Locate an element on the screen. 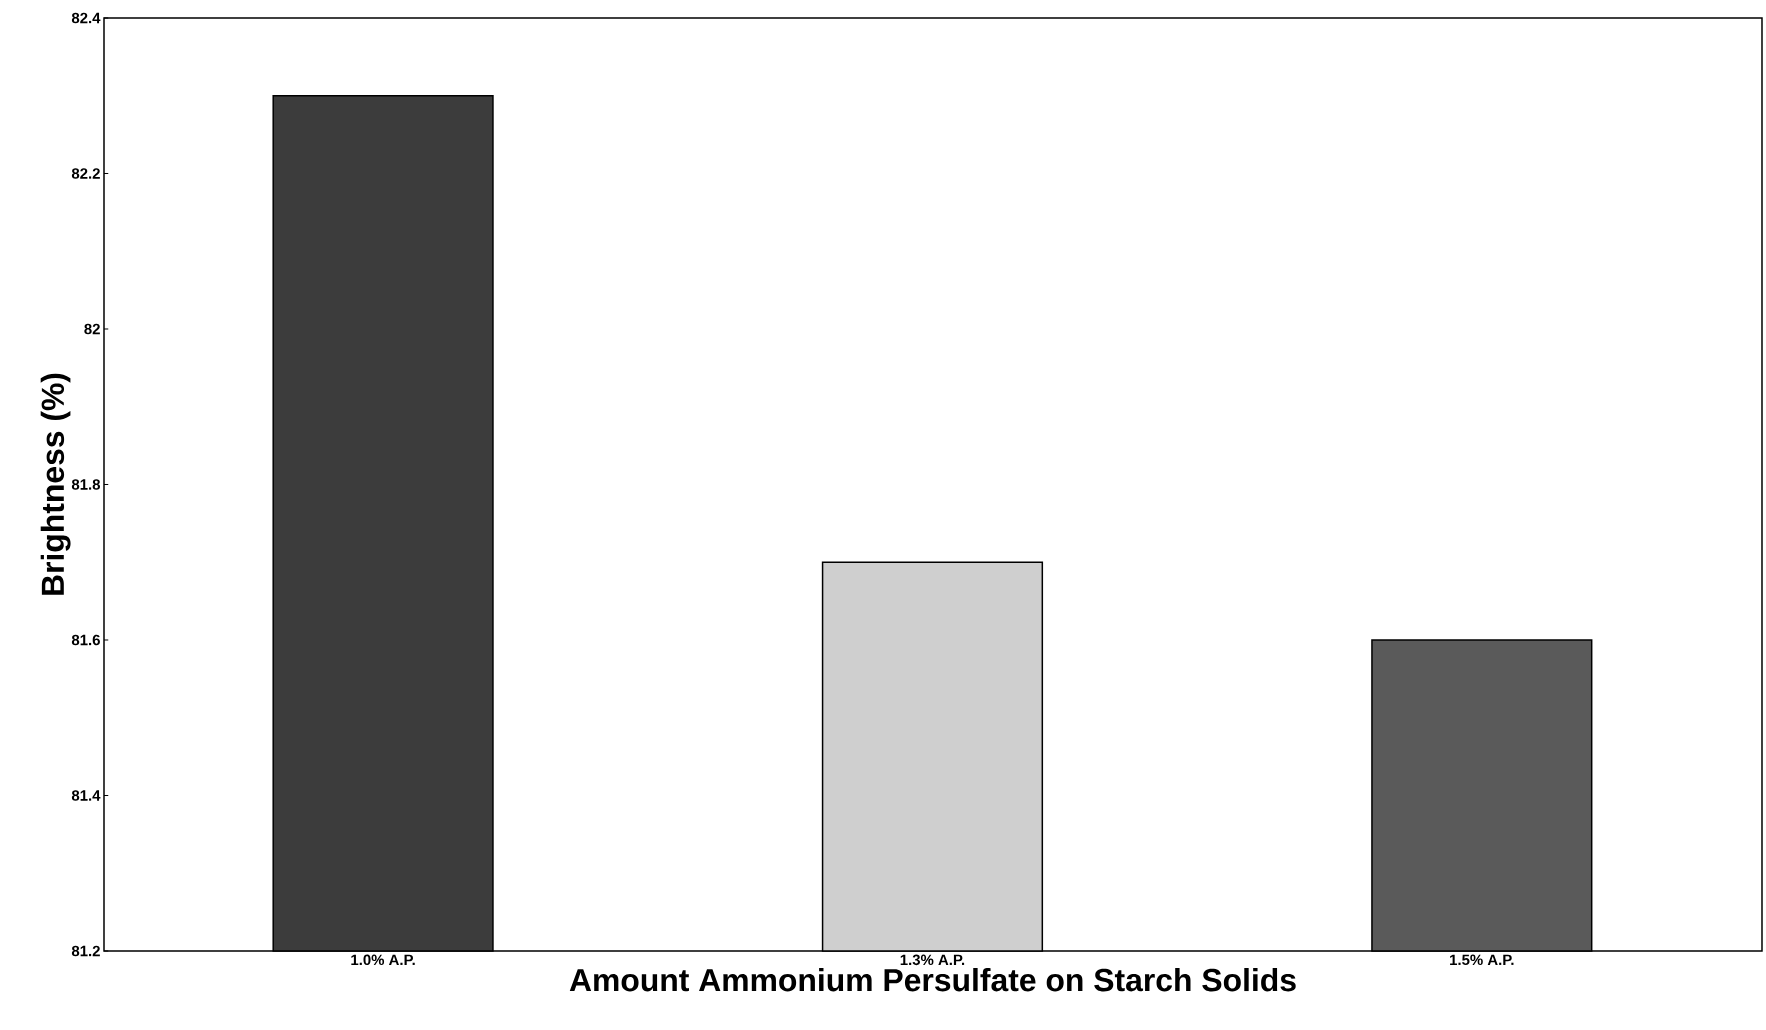 Image resolution: width=1766 pixels, height=1030 pixels. x-tick-label: 1.0% A.P. is located at coordinates (383, 960).